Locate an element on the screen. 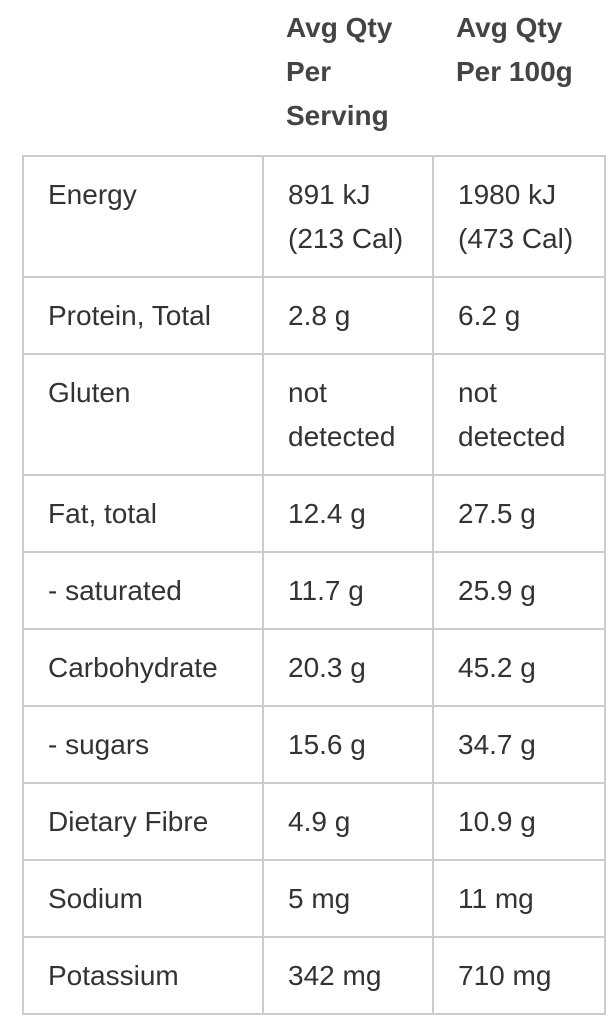 The width and height of the screenshot is (616, 1034). nutrient-value: 6.2 g is located at coordinates (519, 315).